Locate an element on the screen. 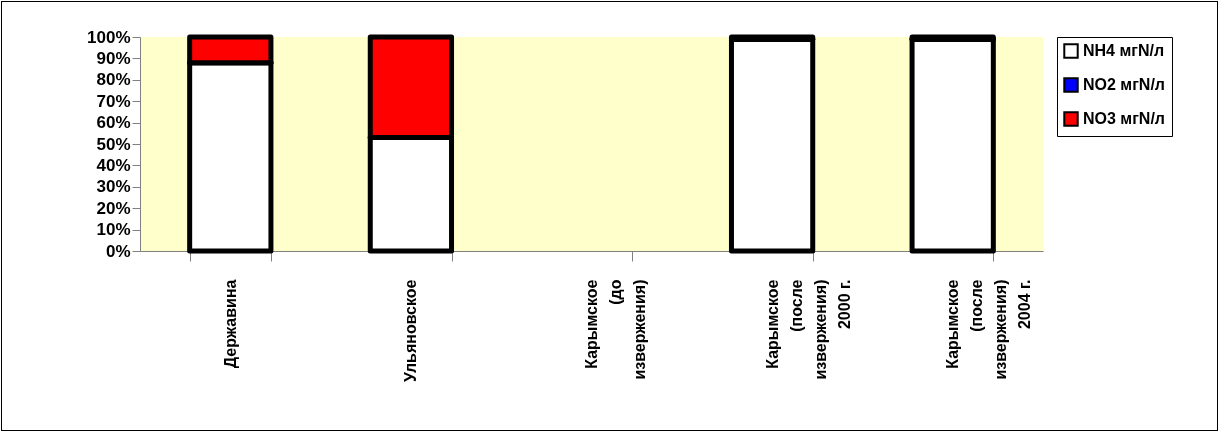  y-tick-label: 40% is located at coordinates (113, 165).